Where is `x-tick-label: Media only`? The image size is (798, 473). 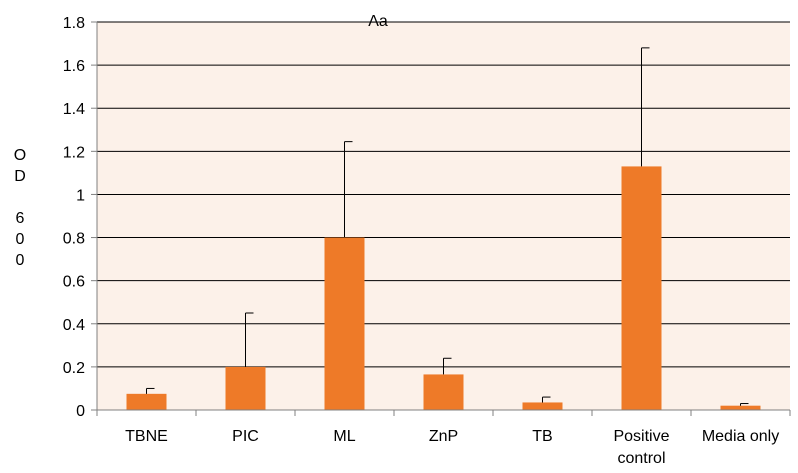 x-tick-label: Media only is located at coordinates (740, 436).